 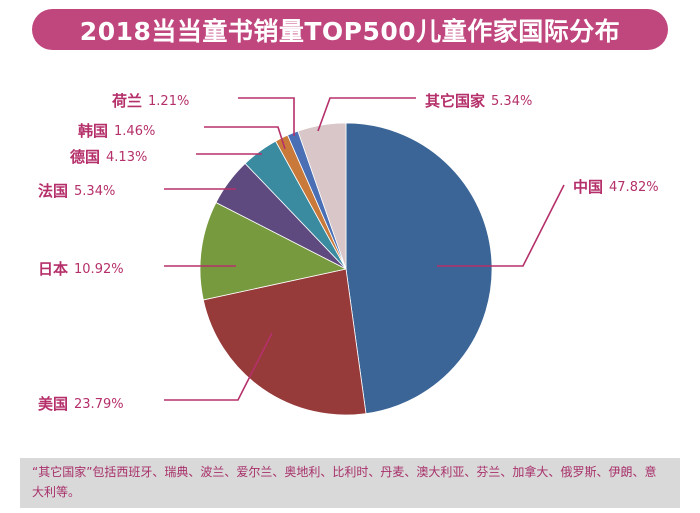 I want to click on slice-label-value: 4.13%, so click(x=126, y=157).